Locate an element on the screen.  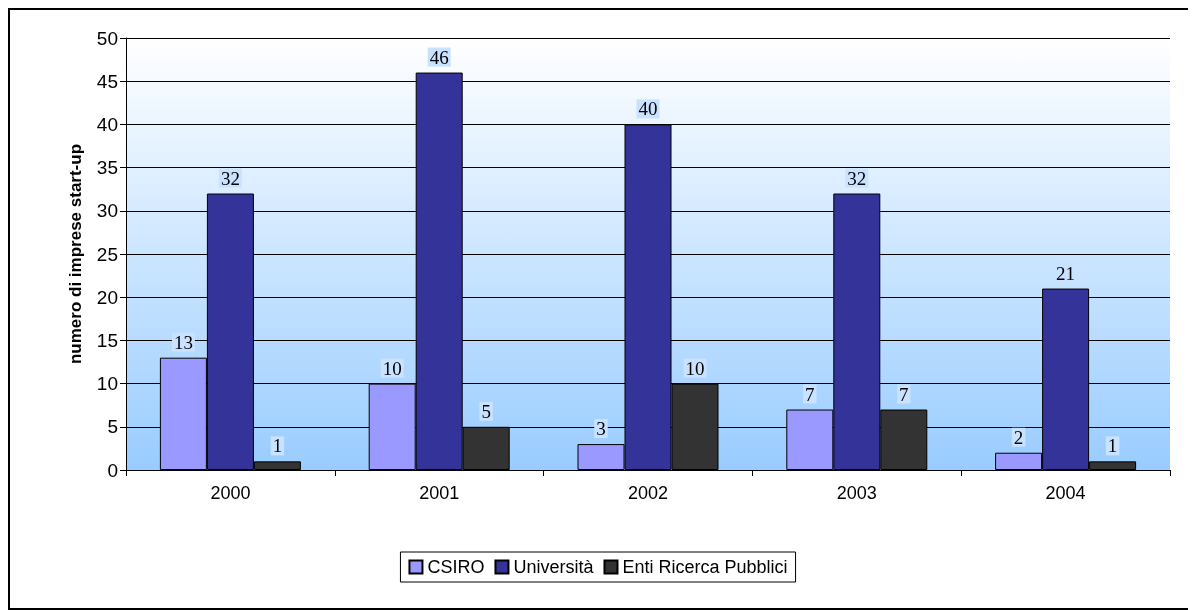
data-label: 46 is located at coordinates (439, 57).